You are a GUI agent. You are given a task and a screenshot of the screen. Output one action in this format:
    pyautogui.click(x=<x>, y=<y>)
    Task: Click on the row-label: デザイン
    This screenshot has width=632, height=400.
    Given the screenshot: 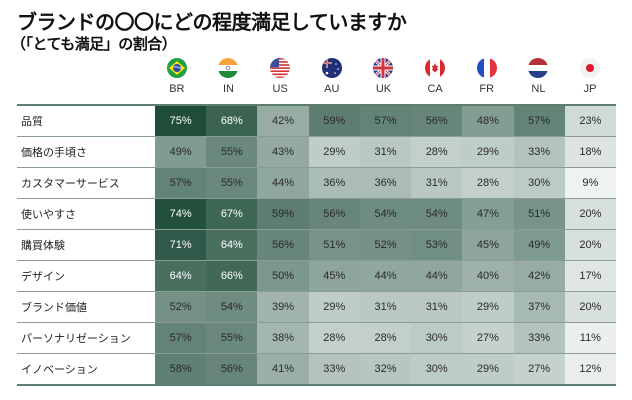 What is the action you would take?
    pyautogui.click(x=86, y=276)
    